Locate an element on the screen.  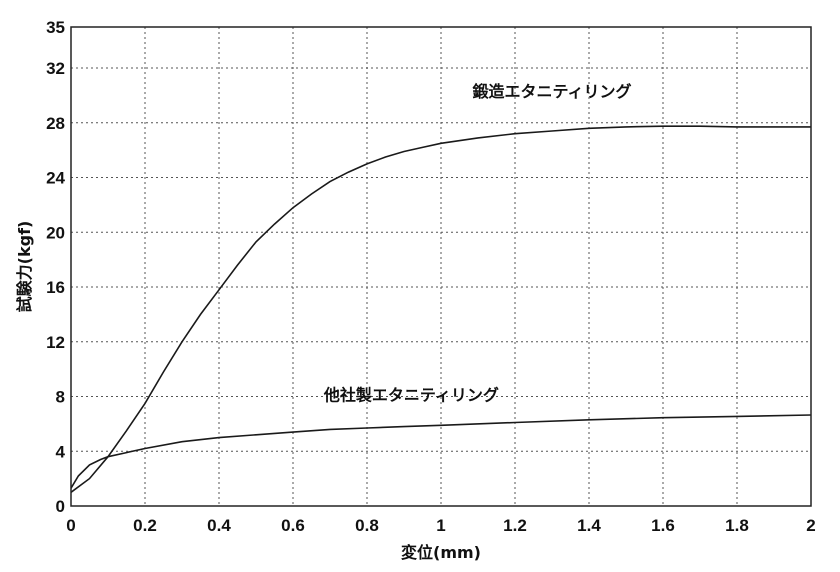
y-tick-label: 20 is located at coordinates (55, 232).